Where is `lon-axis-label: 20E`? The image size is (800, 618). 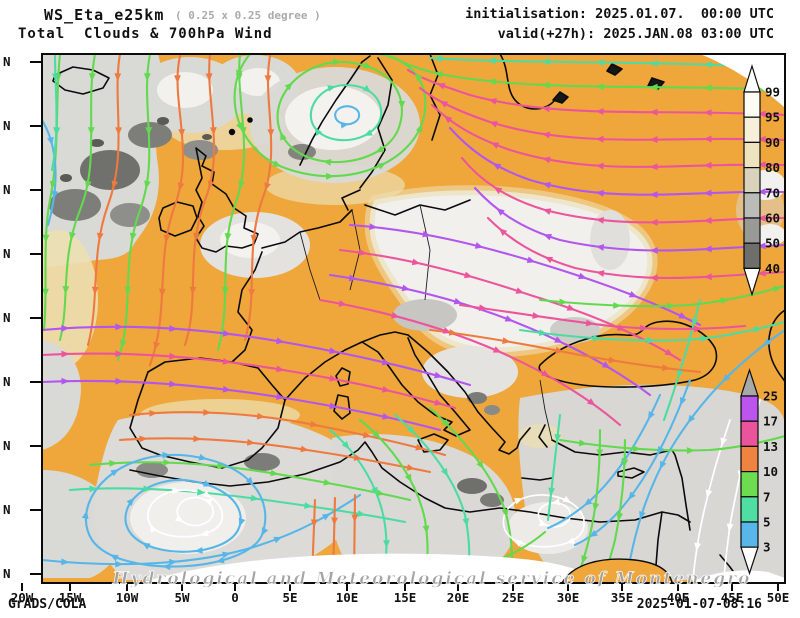 lon-axis-label: 20E is located at coordinates (458, 597).